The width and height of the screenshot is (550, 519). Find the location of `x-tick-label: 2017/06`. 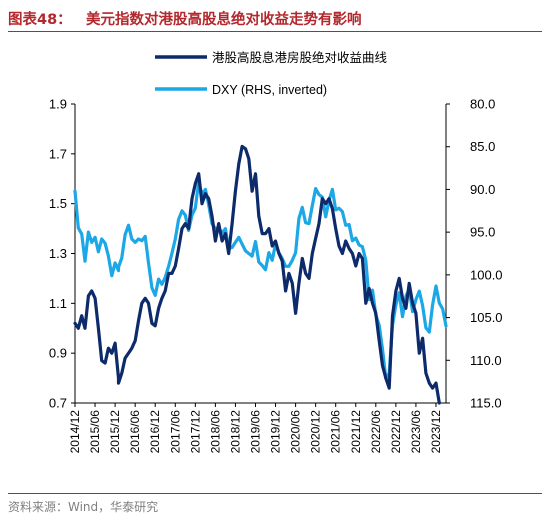

x-tick-label: 2017/06 is located at coordinates (175, 432).